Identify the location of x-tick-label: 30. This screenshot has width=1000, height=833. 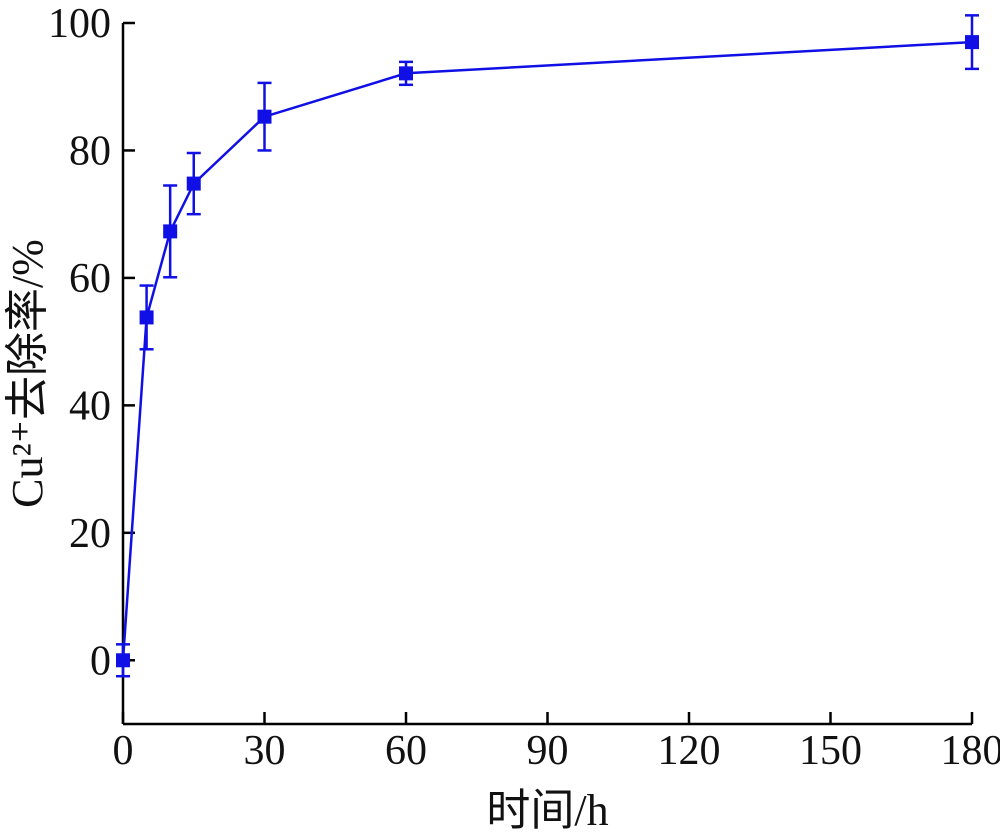
(265, 751).